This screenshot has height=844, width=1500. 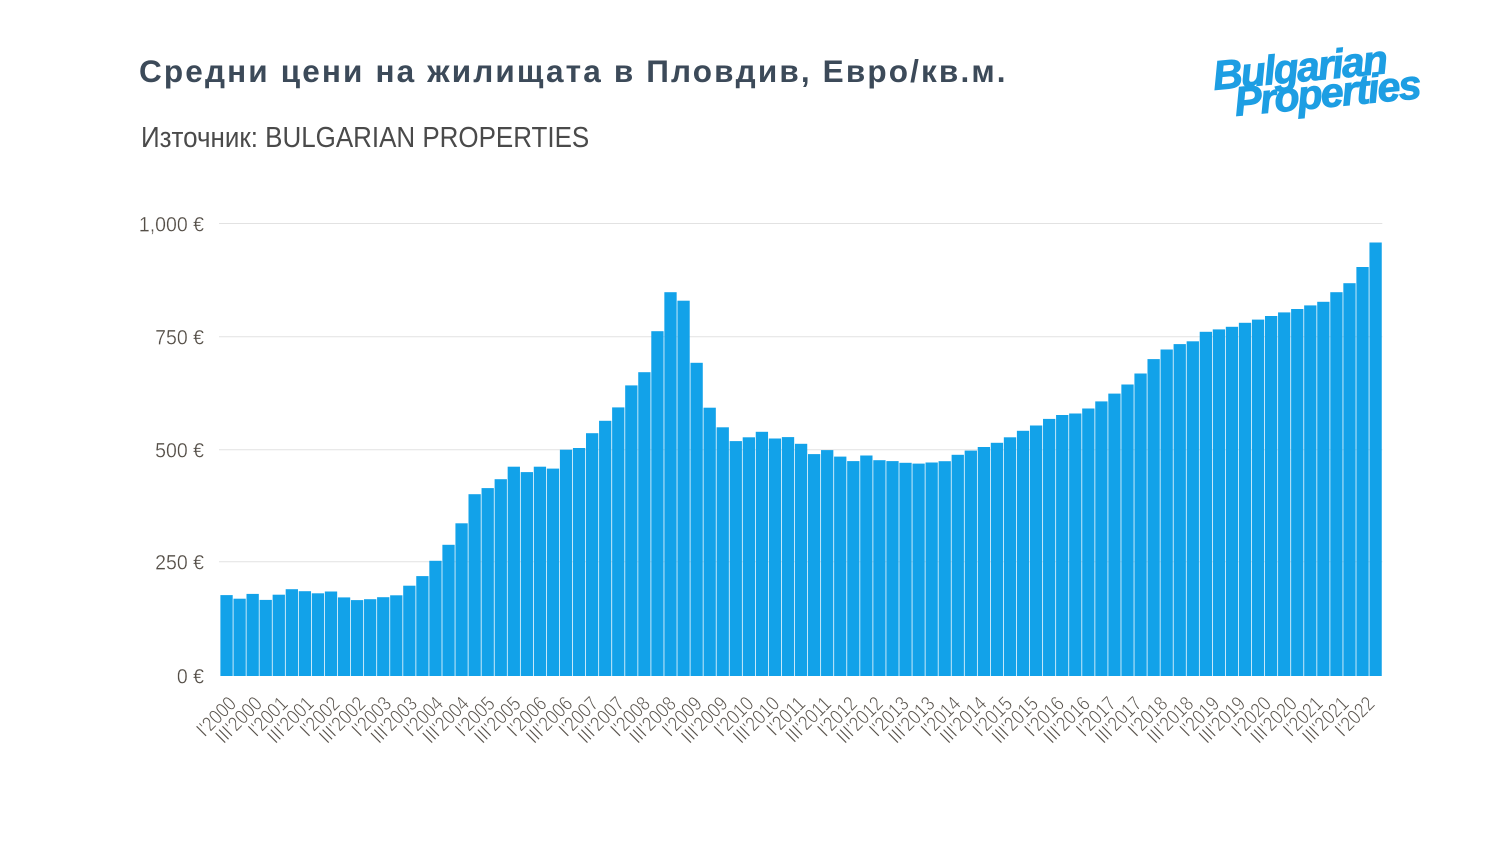 What do you see at coordinates (179, 563) in the screenshot?
I see `svg-text: 250 €` at bounding box center [179, 563].